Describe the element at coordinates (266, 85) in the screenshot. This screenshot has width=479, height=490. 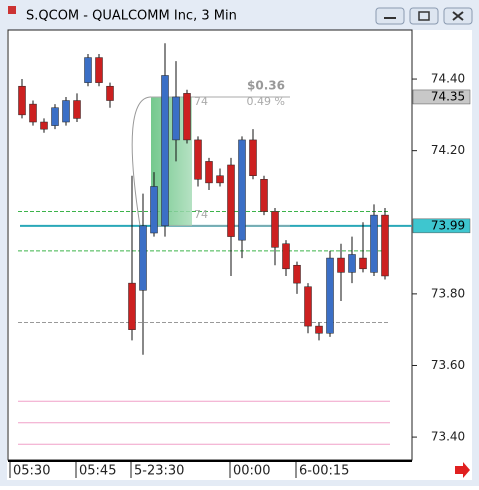
I see `measure-change: $0.36` at that location.